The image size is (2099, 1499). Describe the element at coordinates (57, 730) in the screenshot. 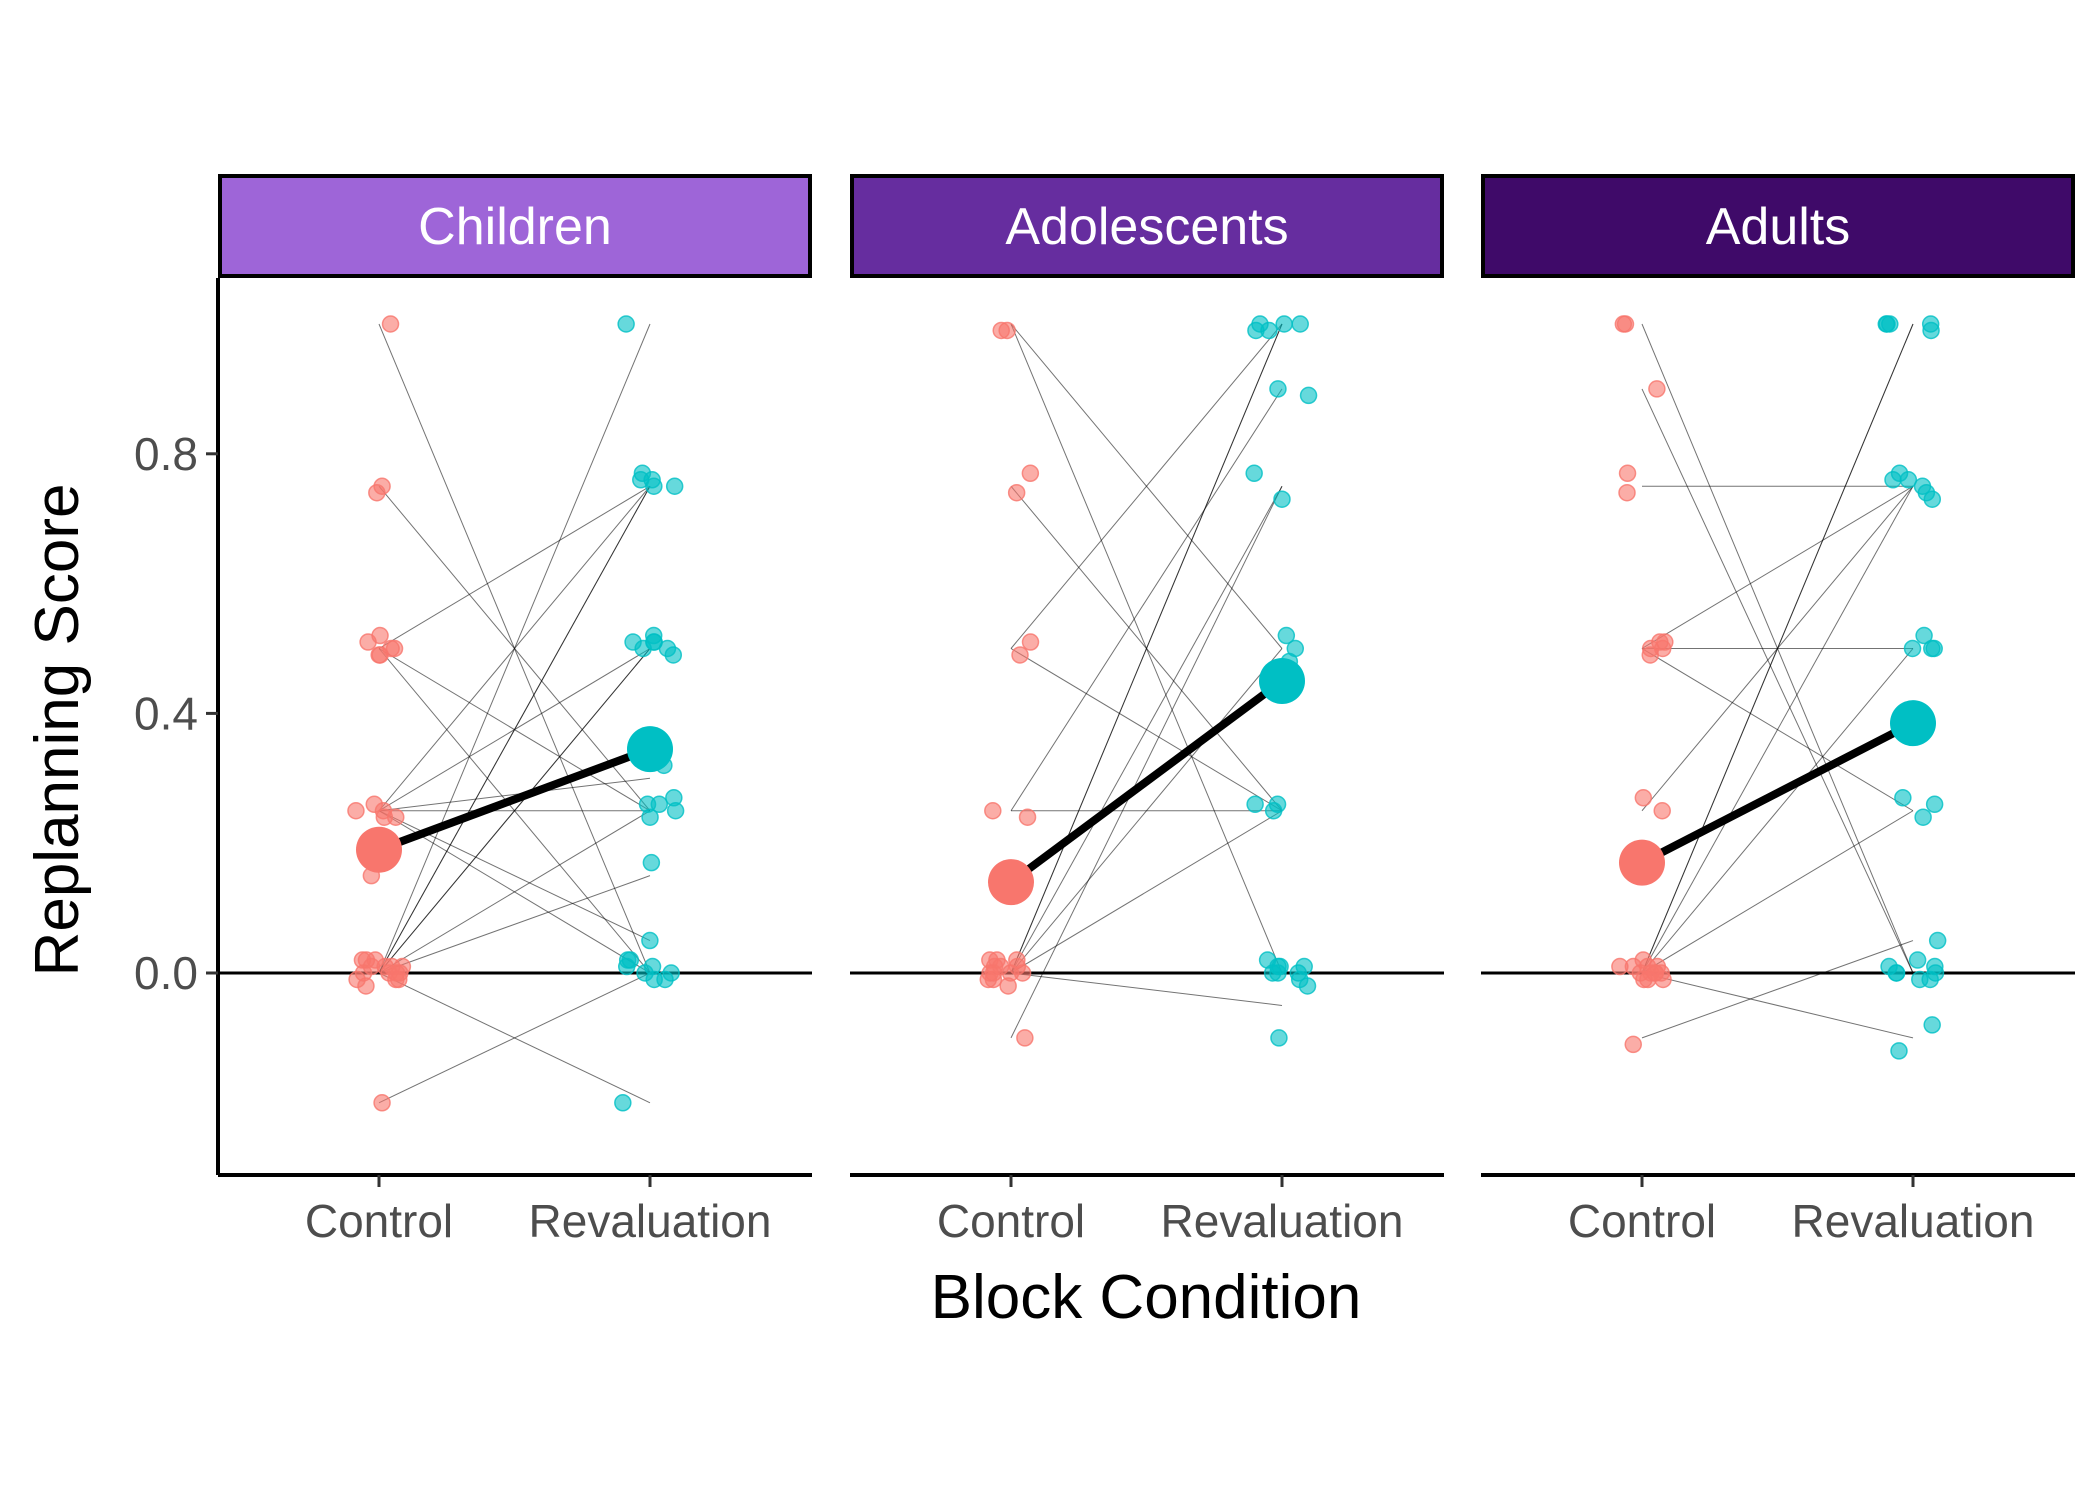

I see `y-axis-title: Replanning Score` at that location.